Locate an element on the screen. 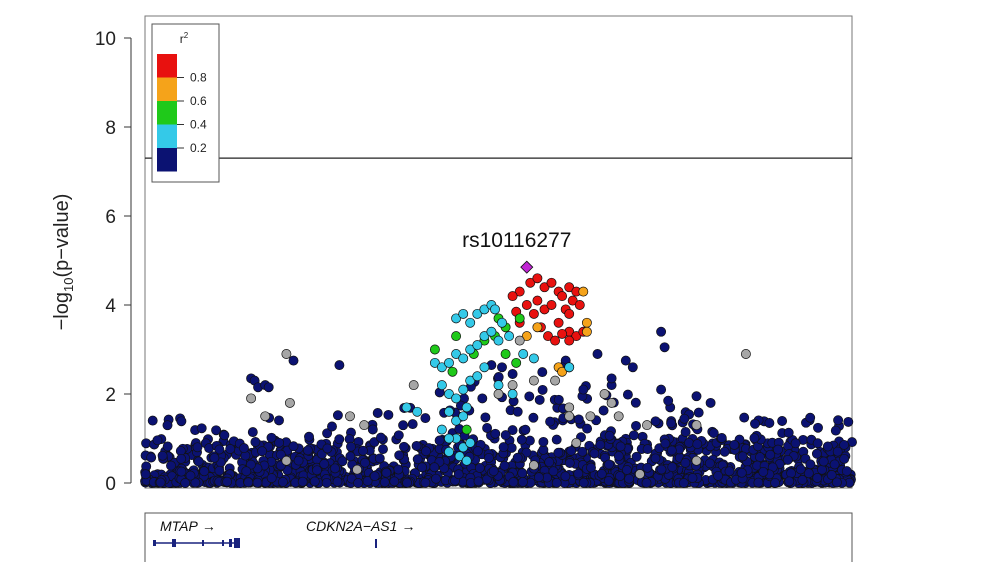  gene-model-mtap is located at coordinates (196, 543).